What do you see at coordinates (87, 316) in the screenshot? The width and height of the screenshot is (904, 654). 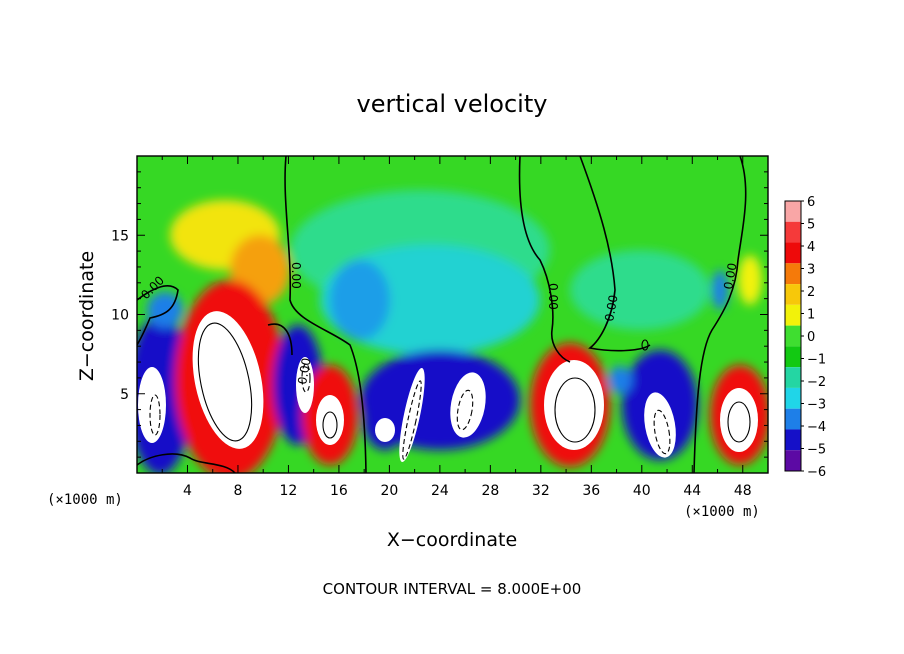 I see `y-axis-title: Z−coordinate` at bounding box center [87, 316].